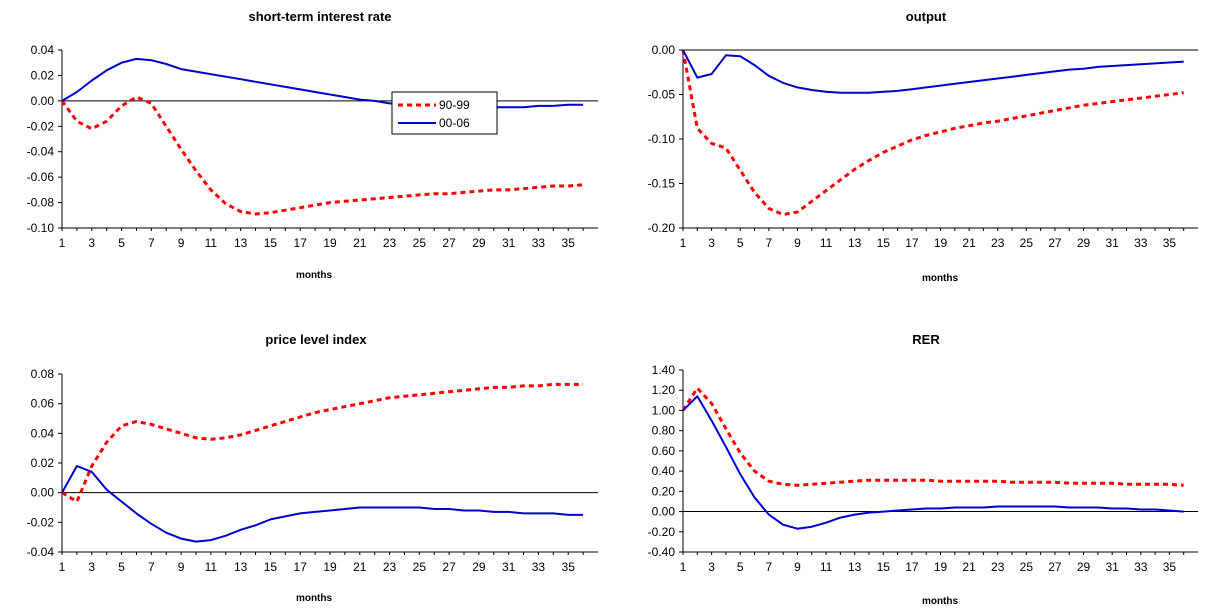 This screenshot has width=1232, height=612. What do you see at coordinates (319, 16) in the screenshot?
I see `chart-title: short-term interest rate` at bounding box center [319, 16].